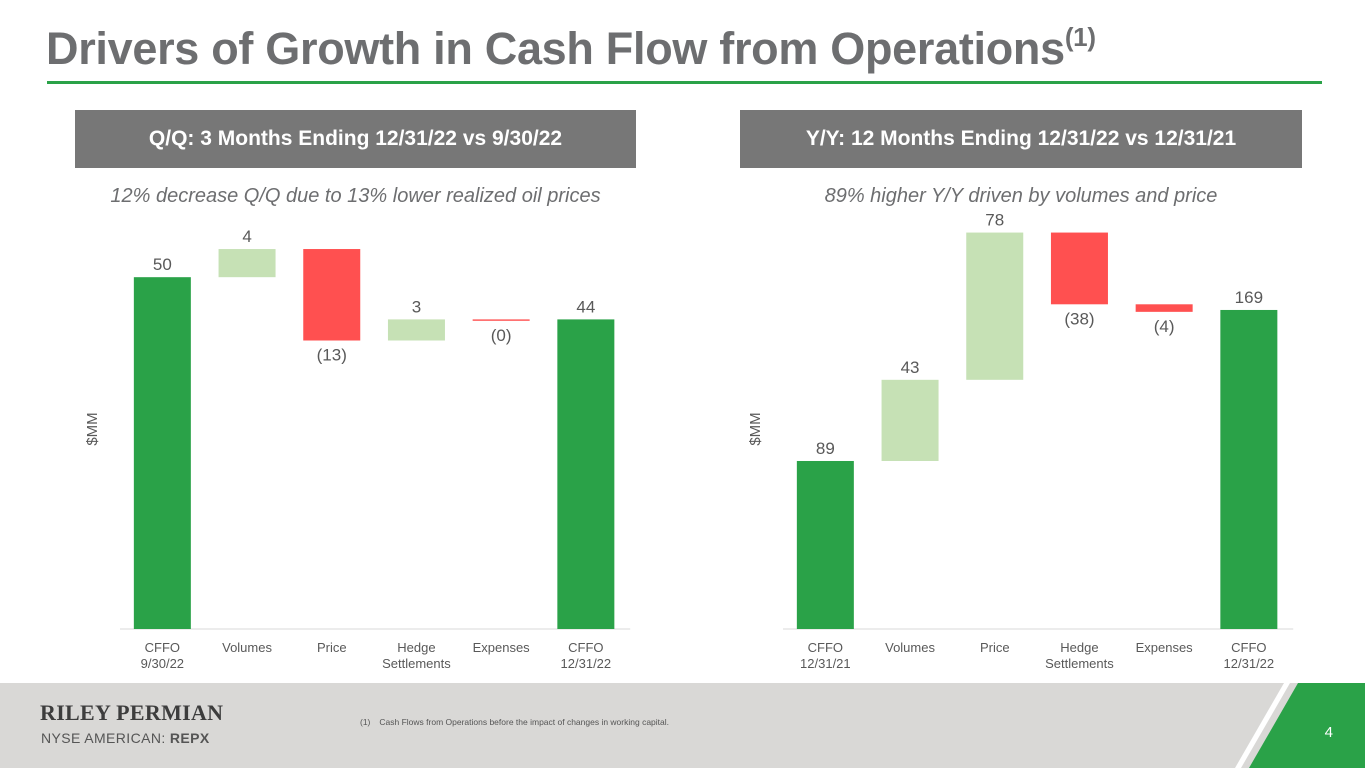  I want to click on company-logo: RILEY PERMIAN, so click(132, 712).